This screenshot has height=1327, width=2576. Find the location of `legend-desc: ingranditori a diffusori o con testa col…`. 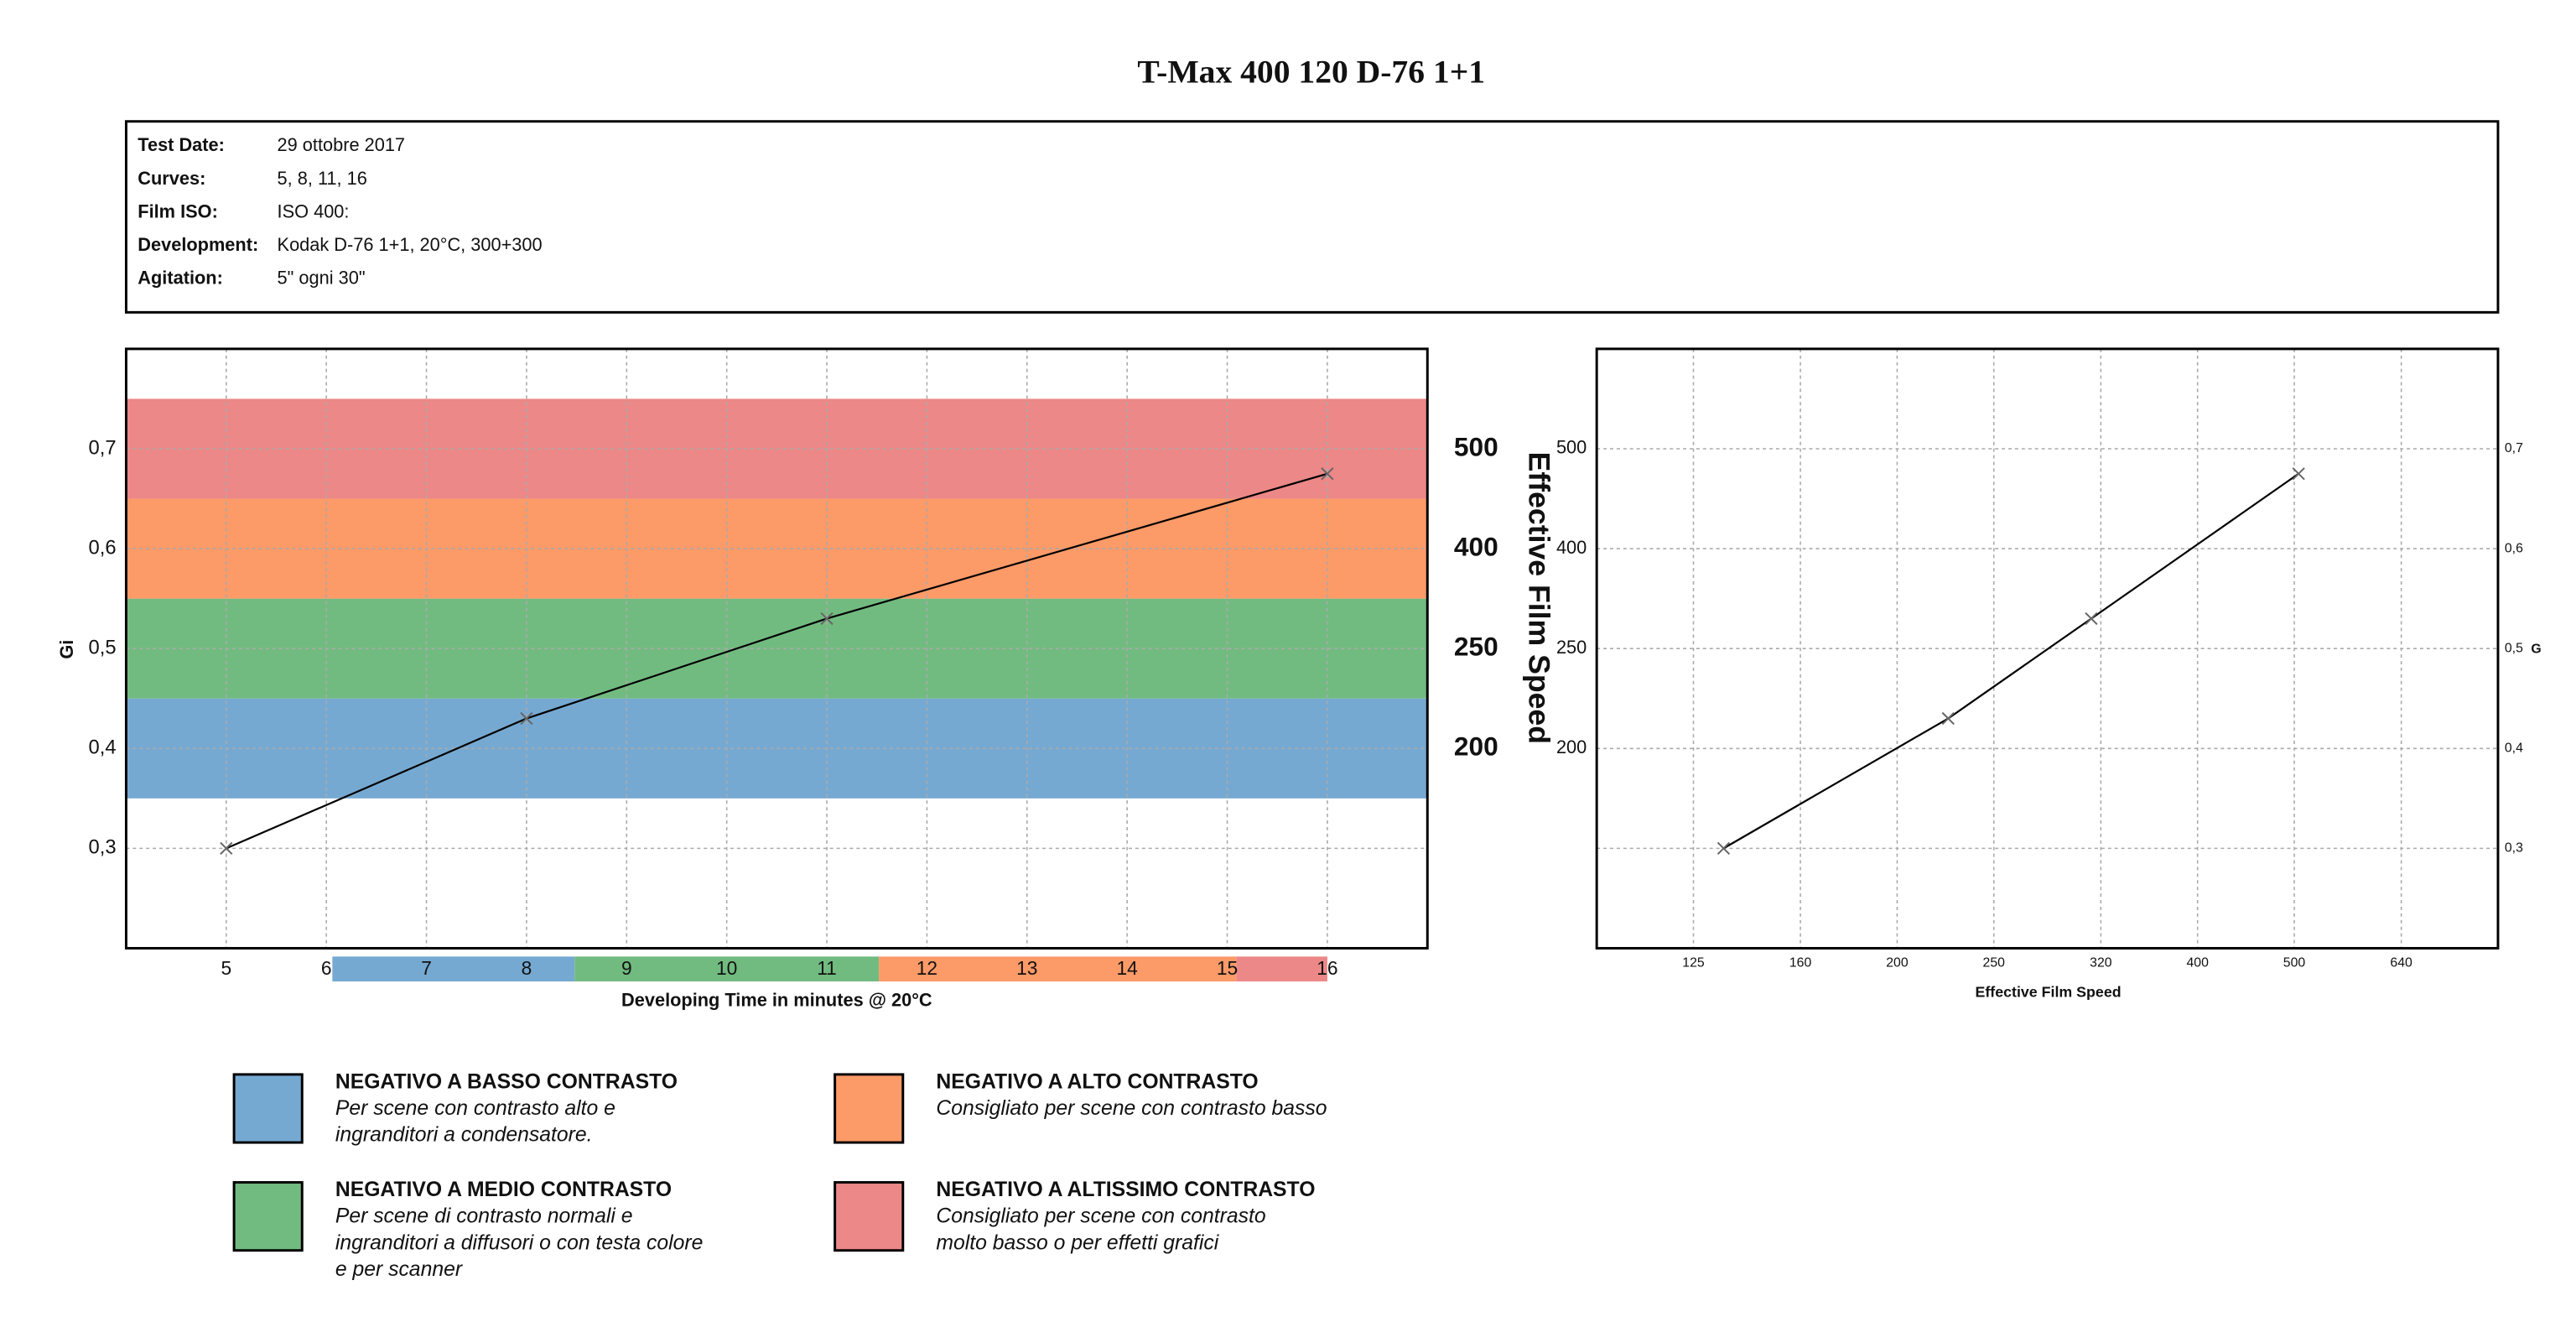

legend-desc: ingranditori a diffusori o con testa col… is located at coordinates (519, 1242).